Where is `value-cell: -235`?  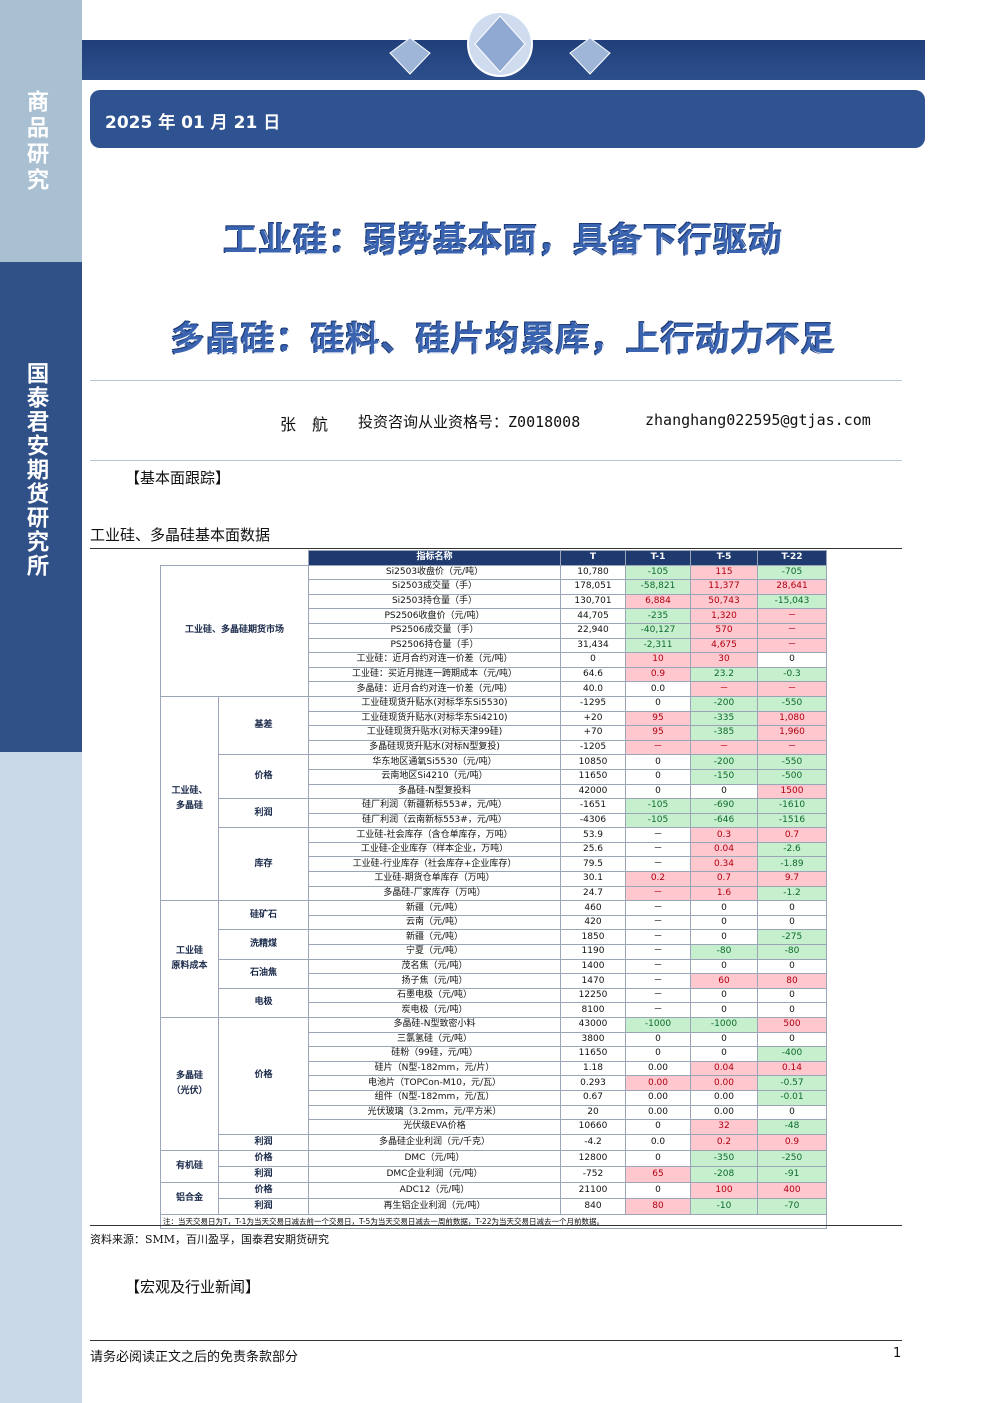
value-cell: -235 is located at coordinates (658, 616).